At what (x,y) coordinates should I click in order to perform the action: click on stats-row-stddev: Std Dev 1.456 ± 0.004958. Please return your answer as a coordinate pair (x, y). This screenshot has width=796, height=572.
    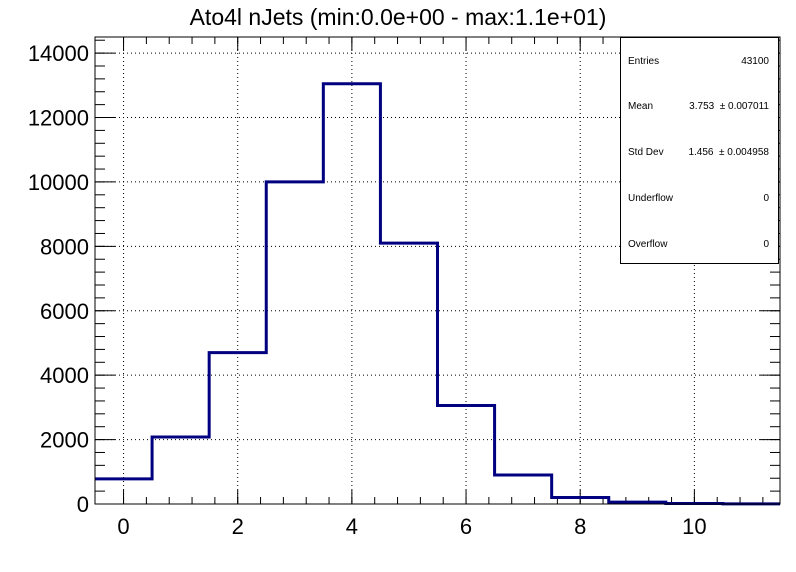
    Looking at the image, I should click on (698, 154).